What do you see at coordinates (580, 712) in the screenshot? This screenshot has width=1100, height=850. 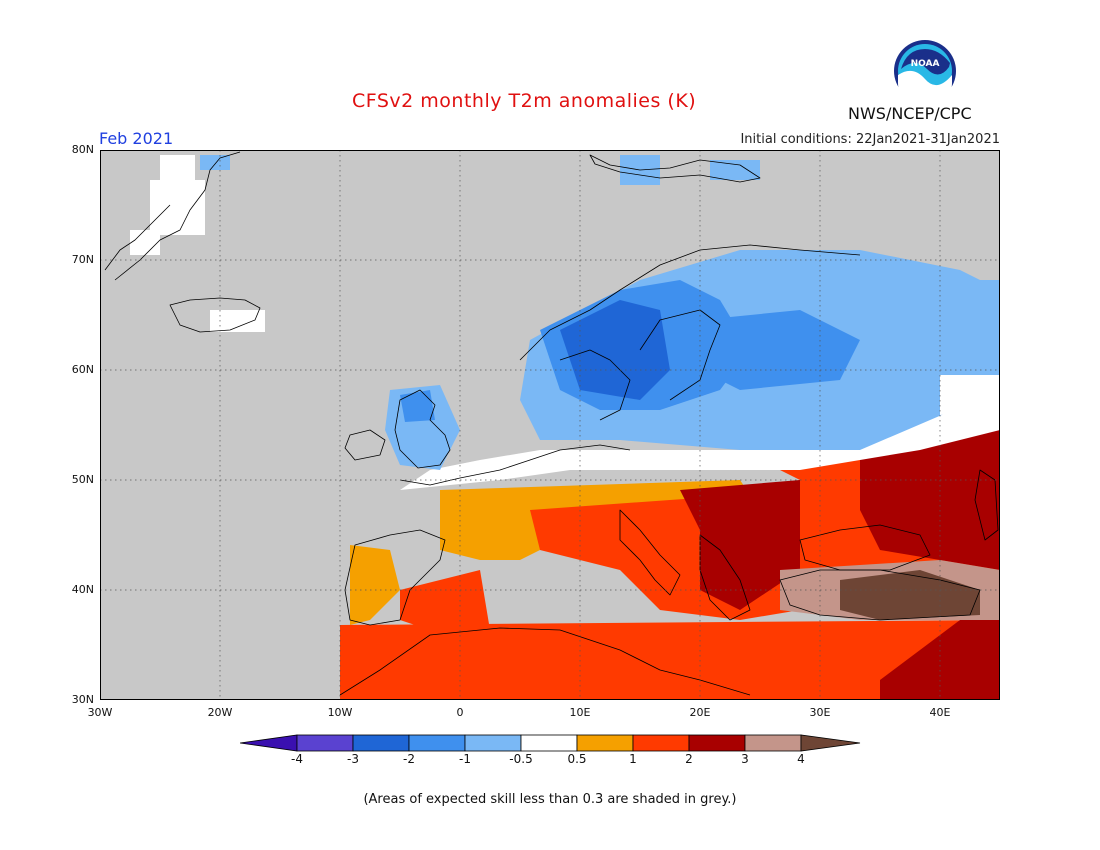 I see `lon-label-10e: 10E` at bounding box center [580, 712].